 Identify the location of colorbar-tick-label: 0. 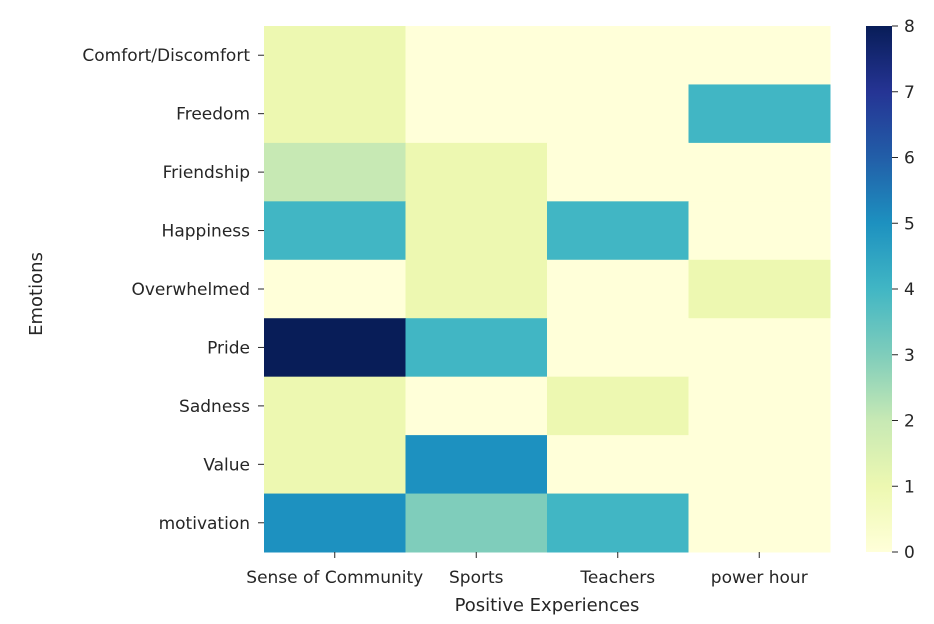
(909, 553).